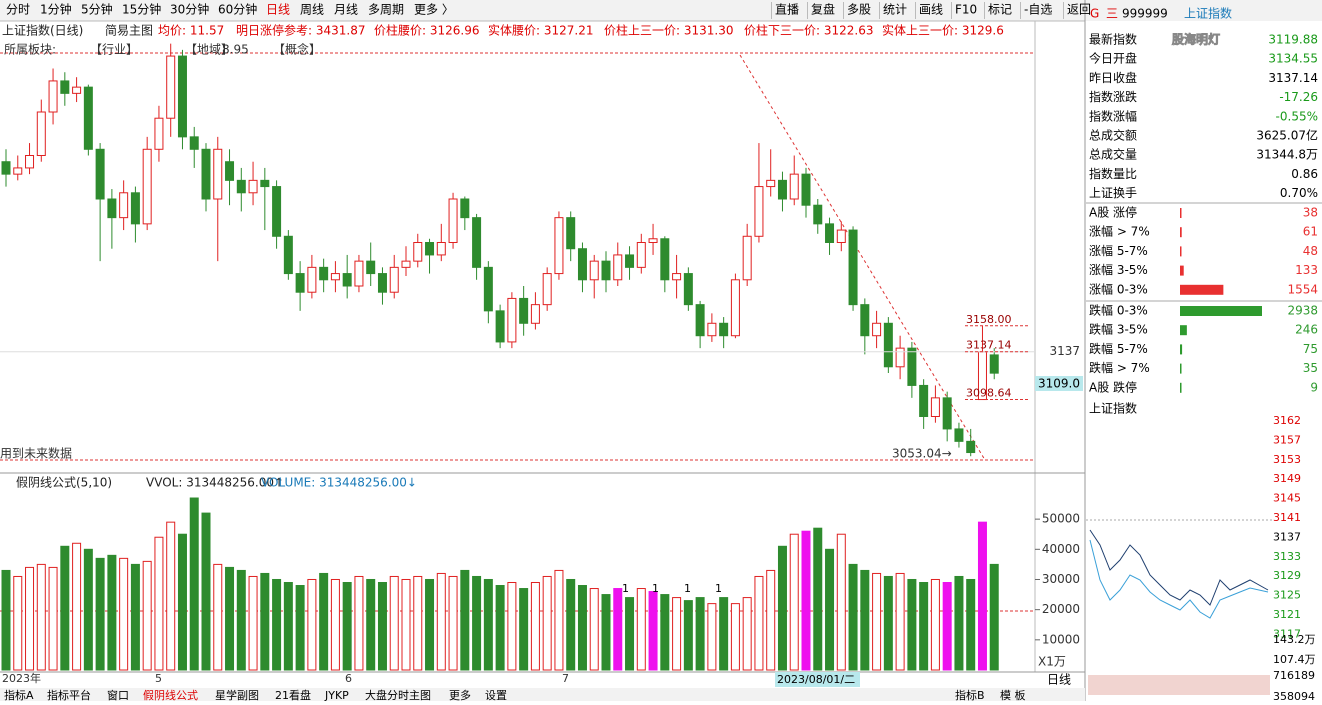 The image size is (1322, 705). What do you see at coordinates (1302, 311) in the screenshot?
I see `breadth-count: 2938` at bounding box center [1302, 311].